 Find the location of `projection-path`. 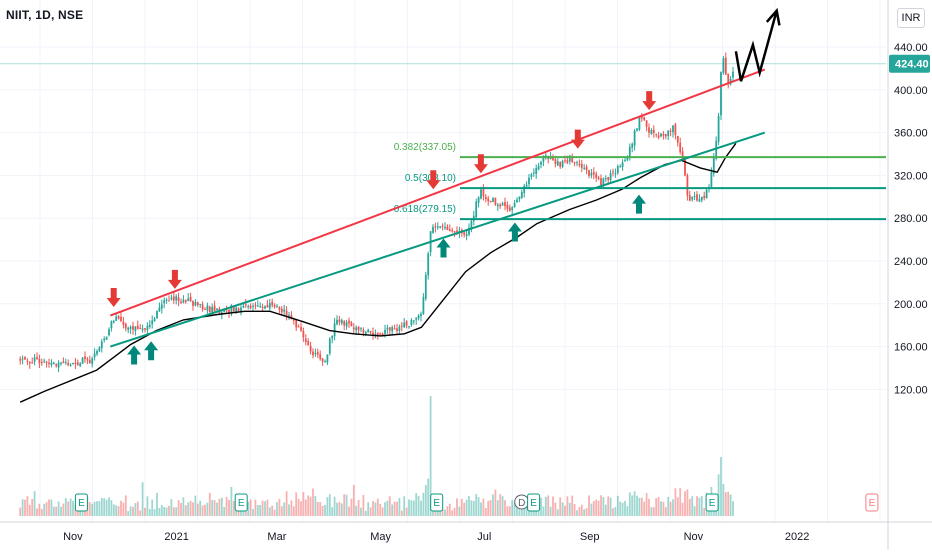

projection-path is located at coordinates (756, 46).